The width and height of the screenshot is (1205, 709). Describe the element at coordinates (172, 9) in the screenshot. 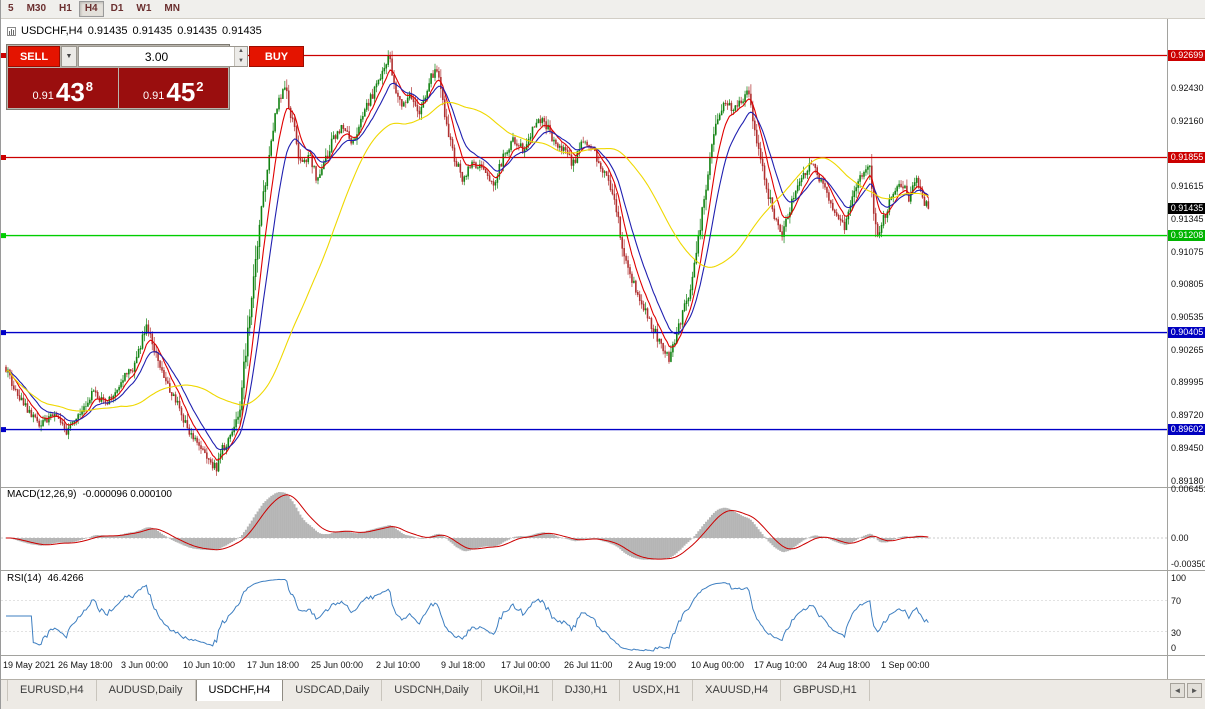

I see `timeframe-button-mn: MN` at that location.